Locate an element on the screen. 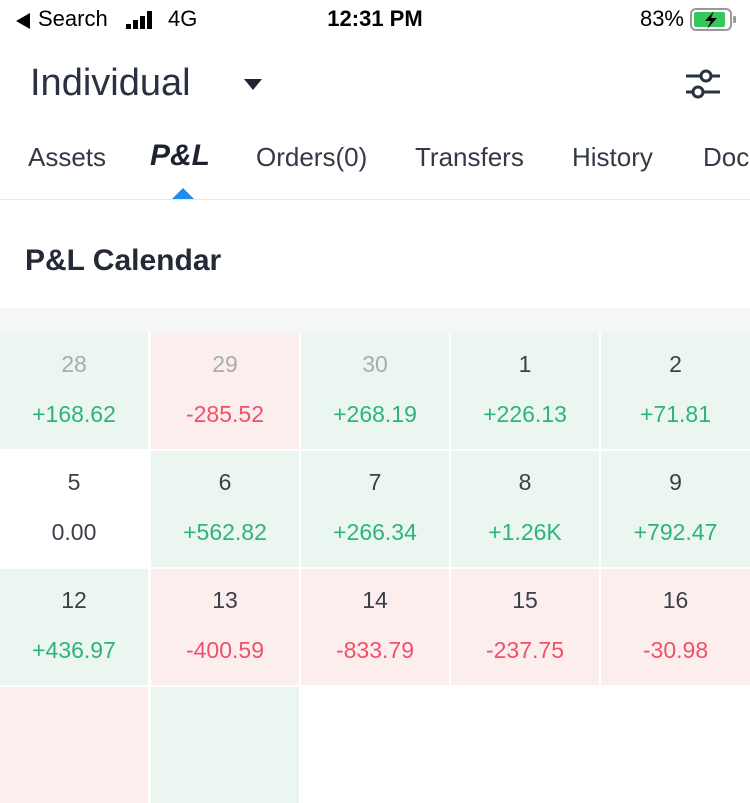 Image resolution: width=750 pixels, height=803 pixels. day-number: 2 is located at coordinates (675, 364).